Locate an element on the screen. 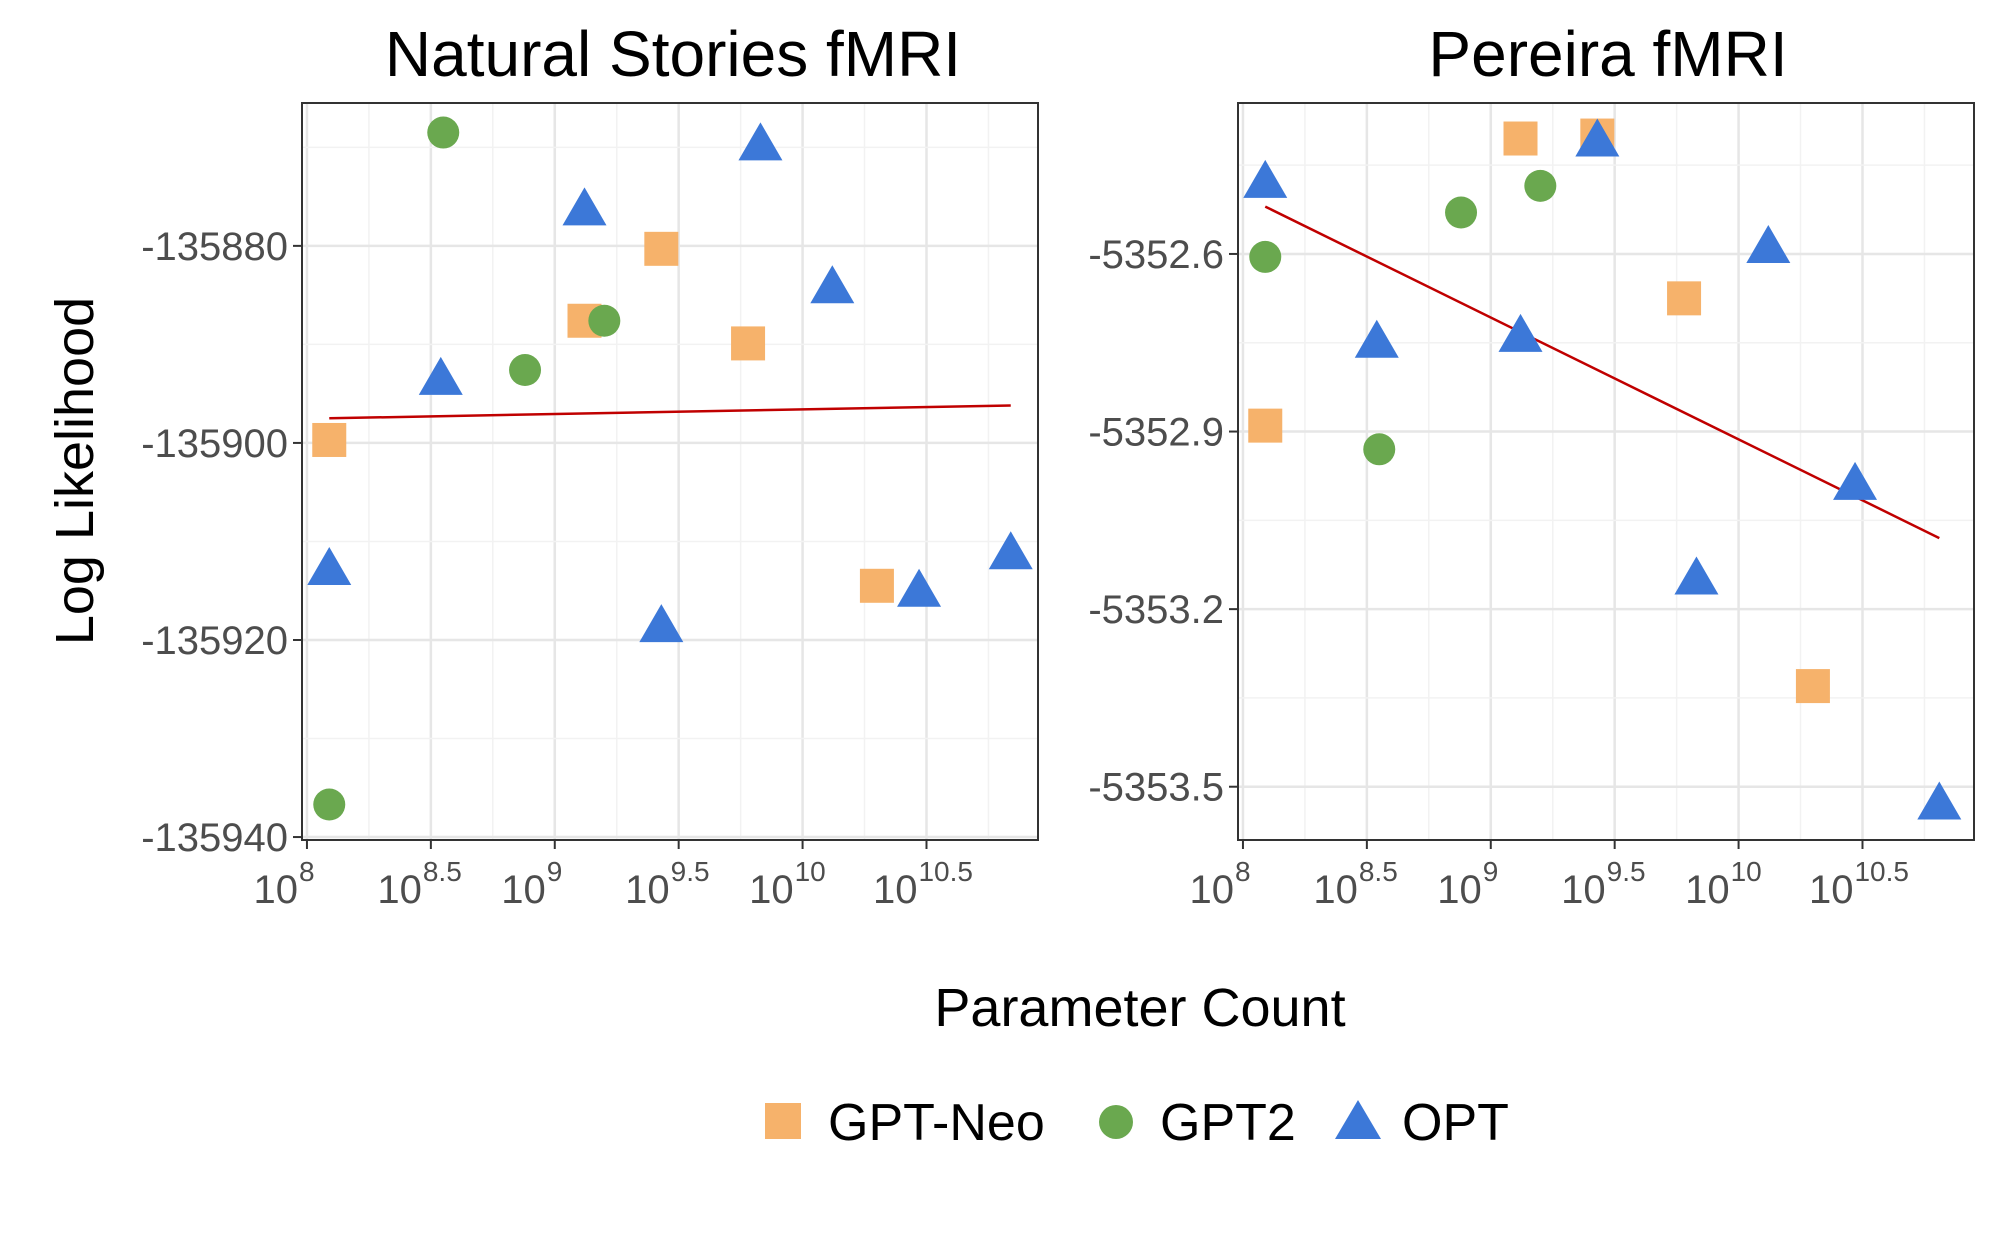 This screenshot has width=2007, height=1246. legend: GPT-Neo GPT2 OPT is located at coordinates (1137, 1123).